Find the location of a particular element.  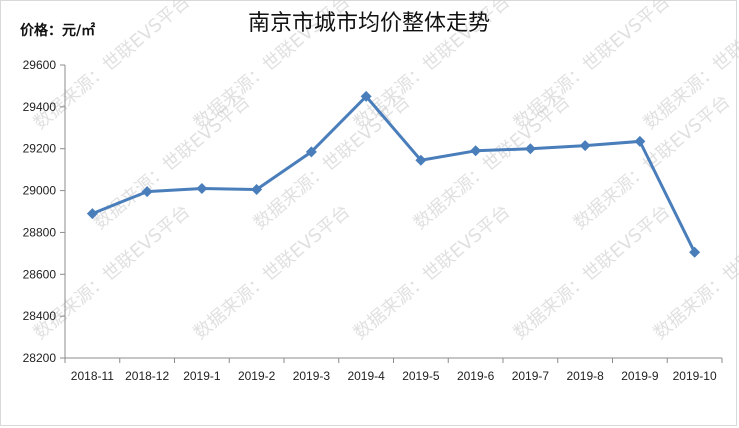

x-tick-label: 2019-9 is located at coordinates (640, 376).